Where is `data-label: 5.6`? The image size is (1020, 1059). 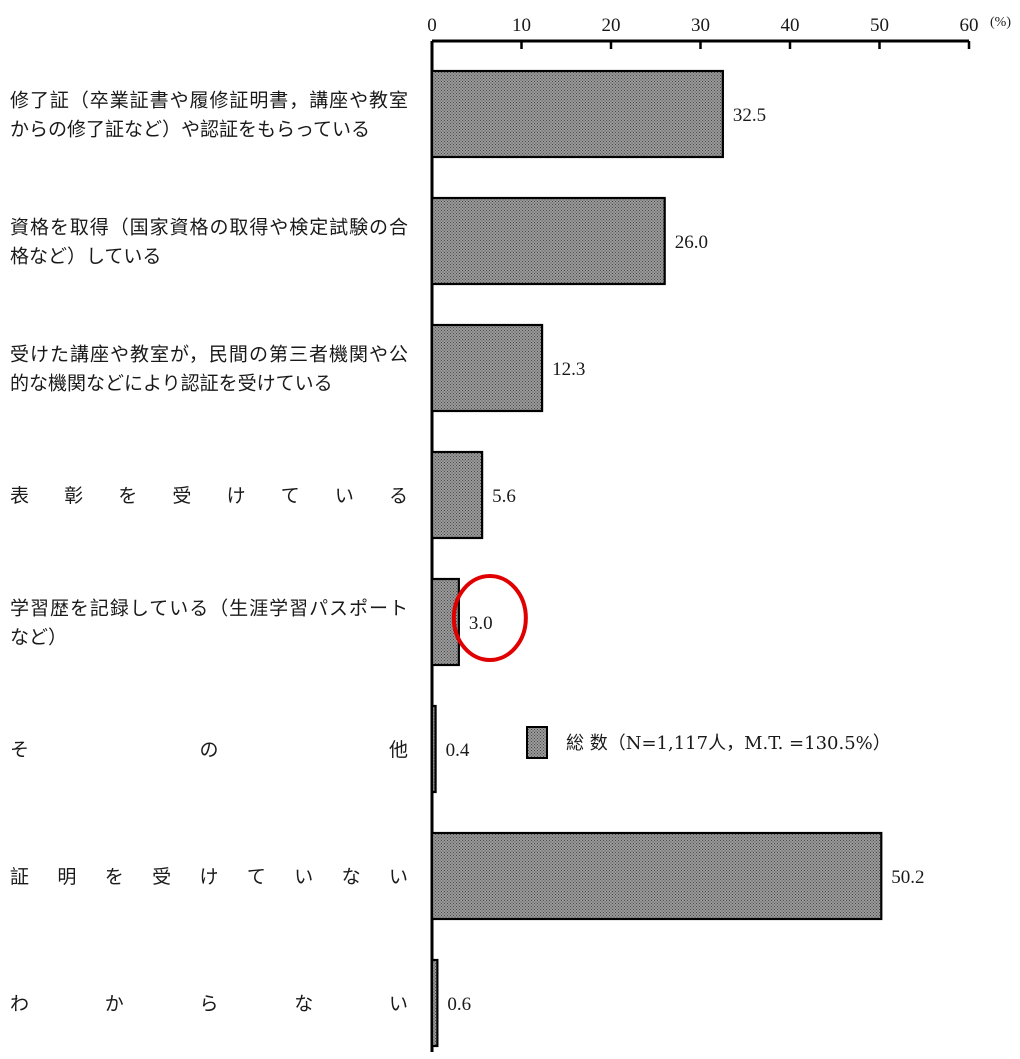 data-label: 5.6 is located at coordinates (504, 496).